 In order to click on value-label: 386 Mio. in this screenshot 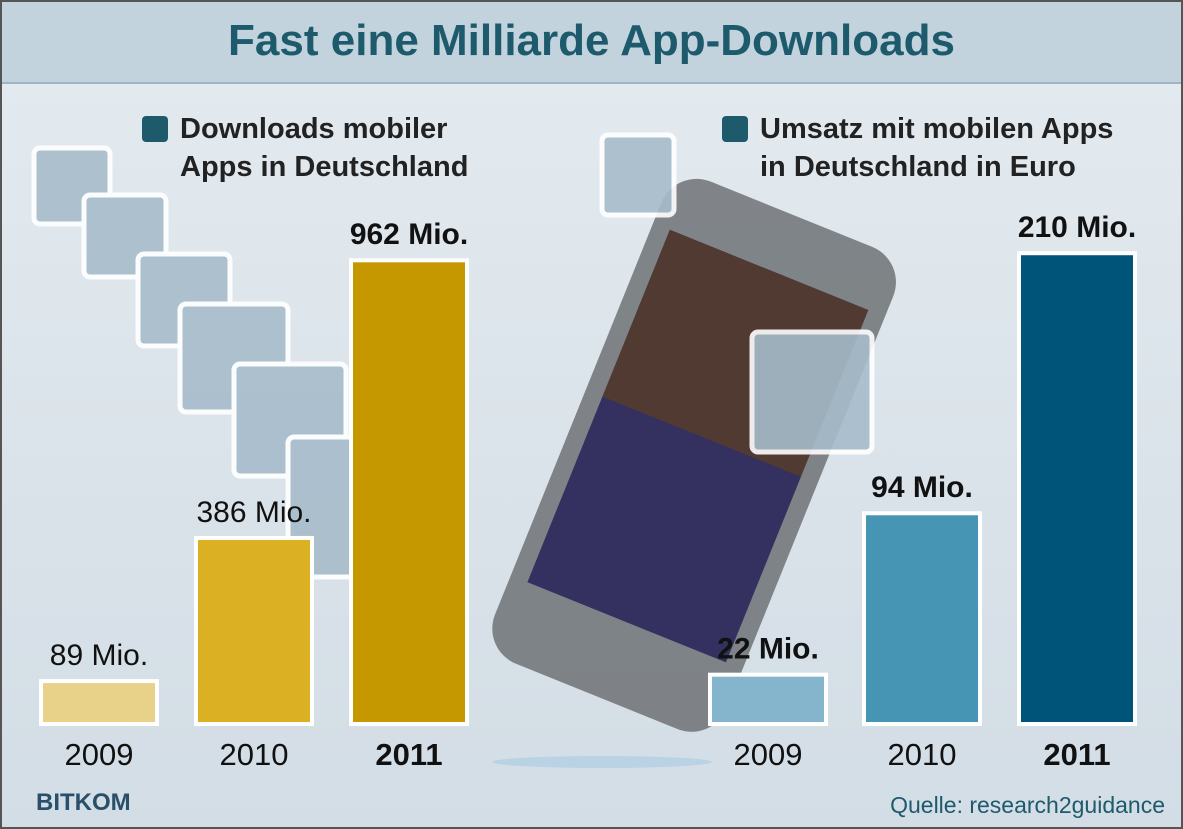, I will do `click(253, 512)`.